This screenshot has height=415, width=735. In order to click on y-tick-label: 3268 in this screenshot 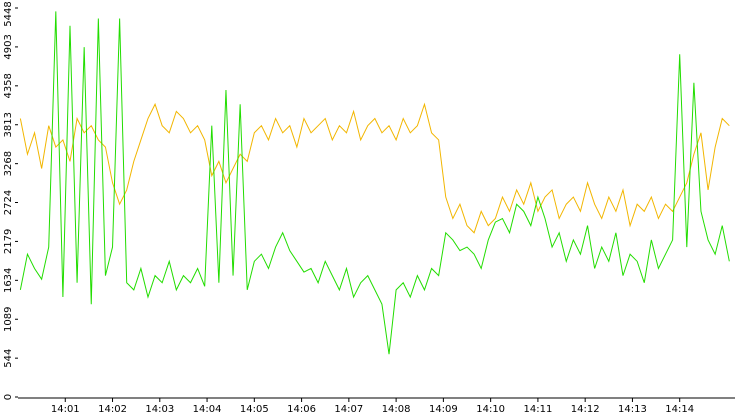, I will do `click(8, 163)`.